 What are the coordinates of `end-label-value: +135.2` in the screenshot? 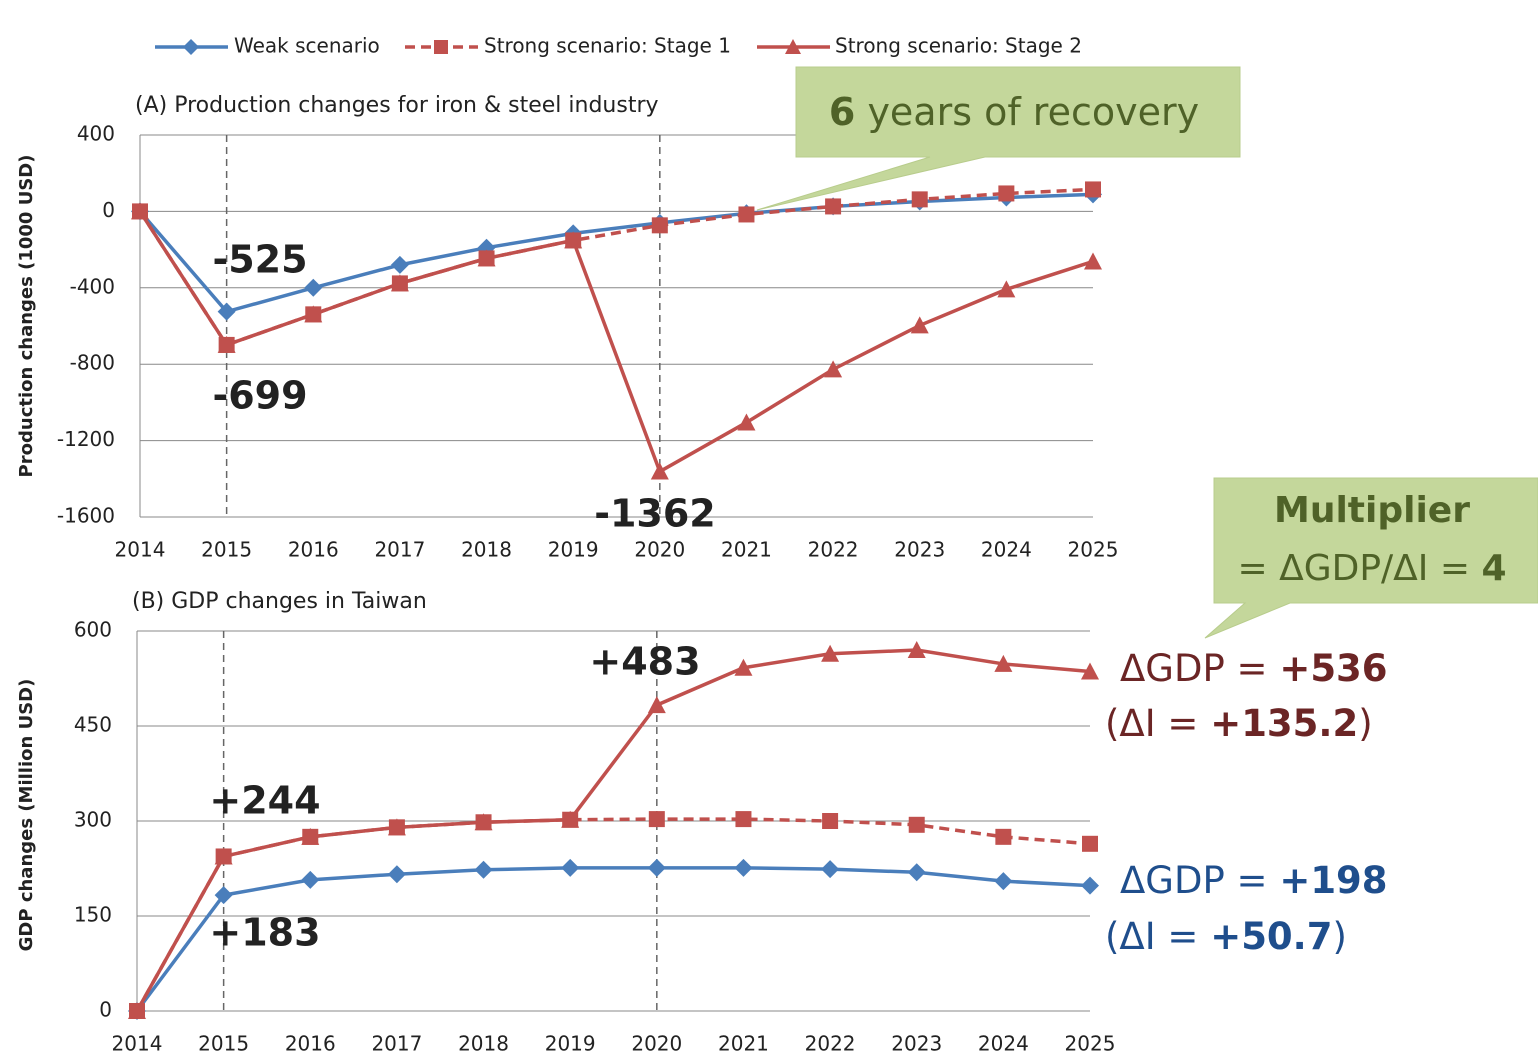 It's located at (1284, 723).